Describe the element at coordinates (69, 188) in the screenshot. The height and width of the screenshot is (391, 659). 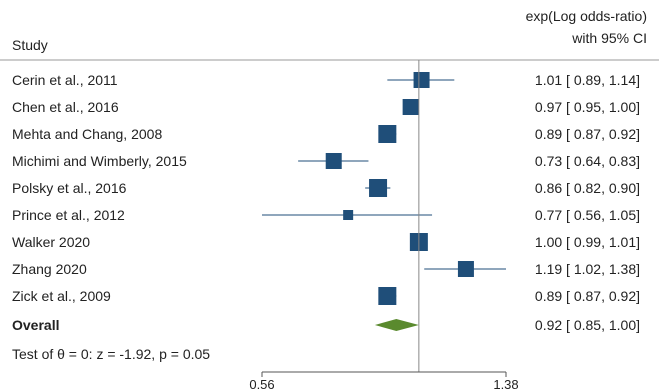
I see `study-label: Polsky et al., 2016` at that location.